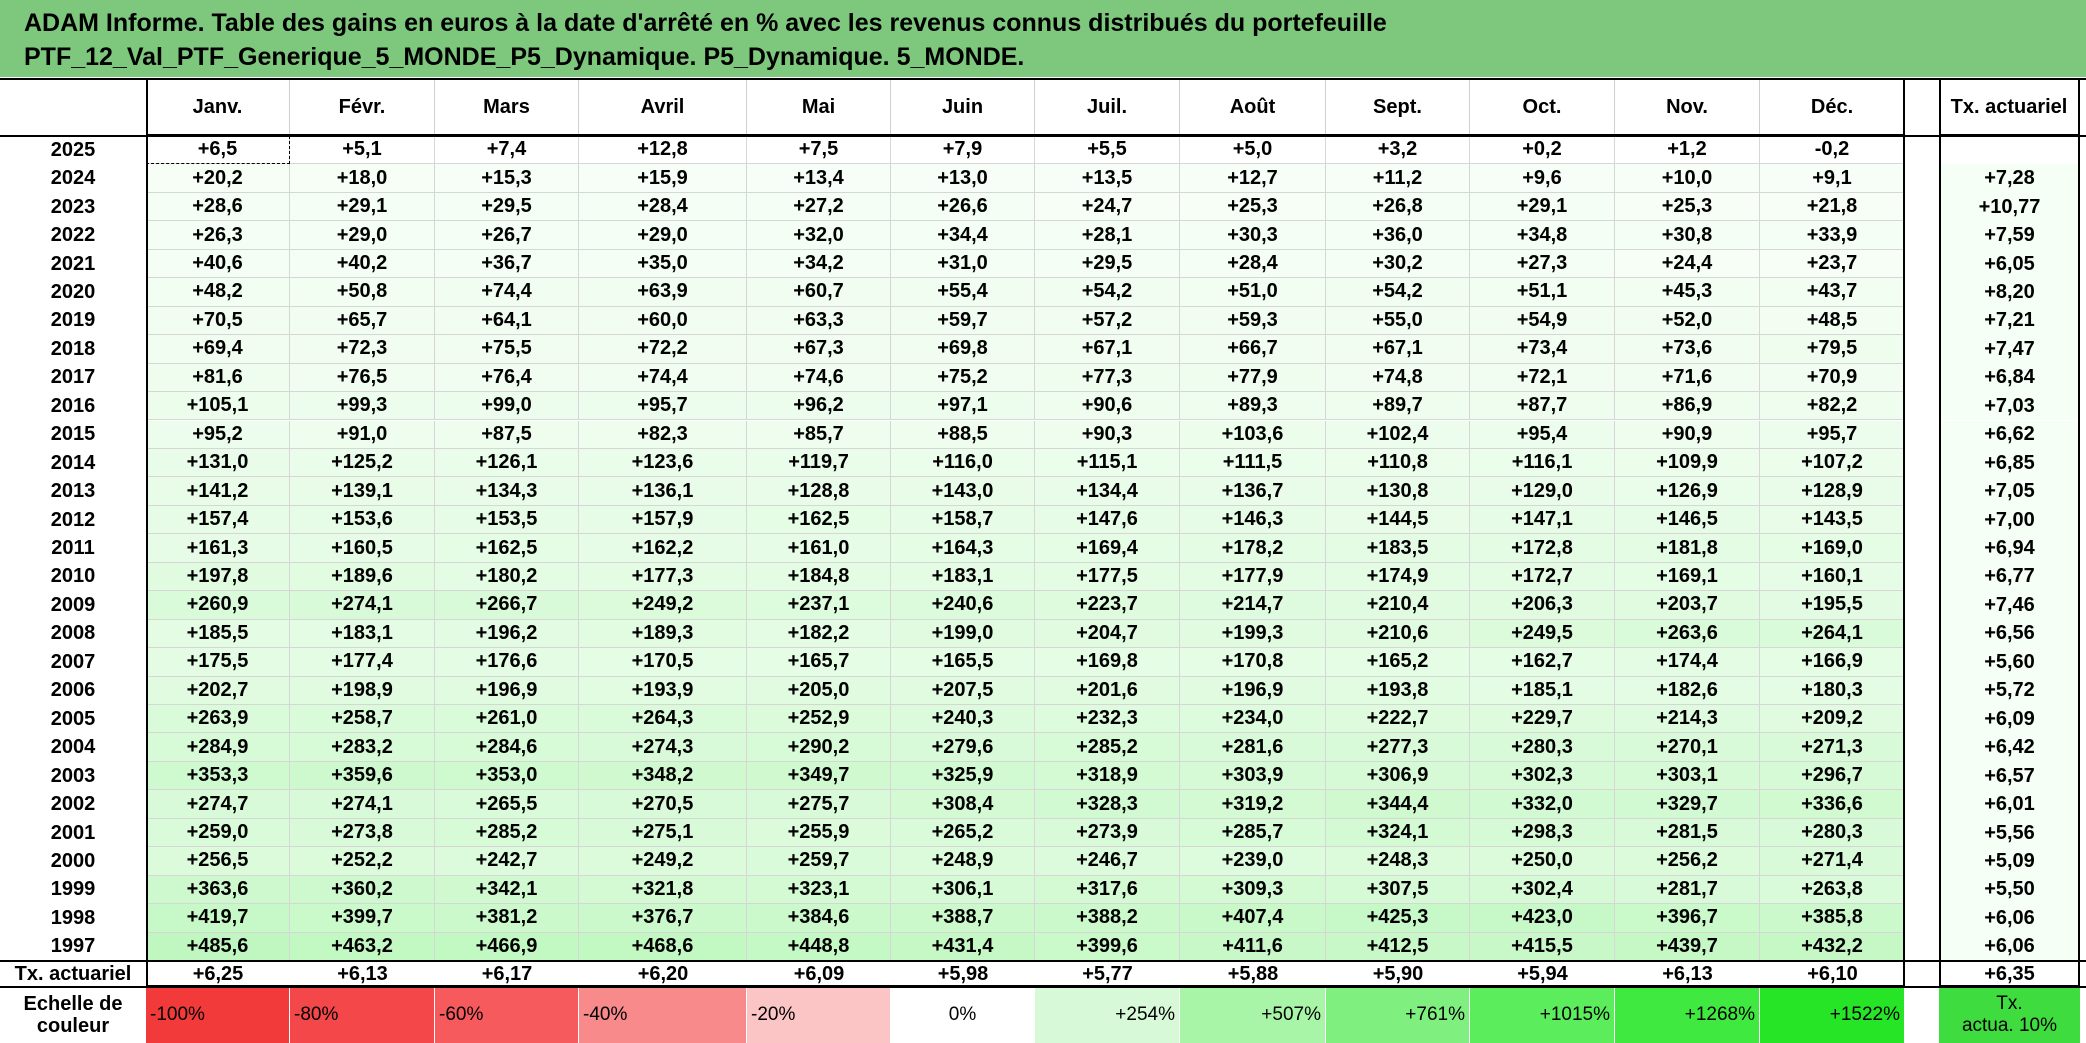  Describe the element at coordinates (218, 861) in the screenshot. I see `gain-cell: +256,5` at that location.